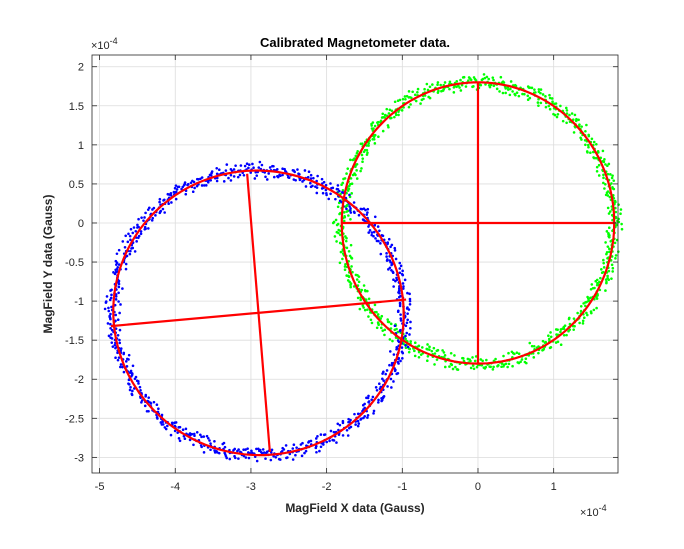 Image resolution: width=684 pixels, height=549 pixels. What do you see at coordinates (74, 341) in the screenshot?
I see `y-tick-label: -1.5` at bounding box center [74, 341].